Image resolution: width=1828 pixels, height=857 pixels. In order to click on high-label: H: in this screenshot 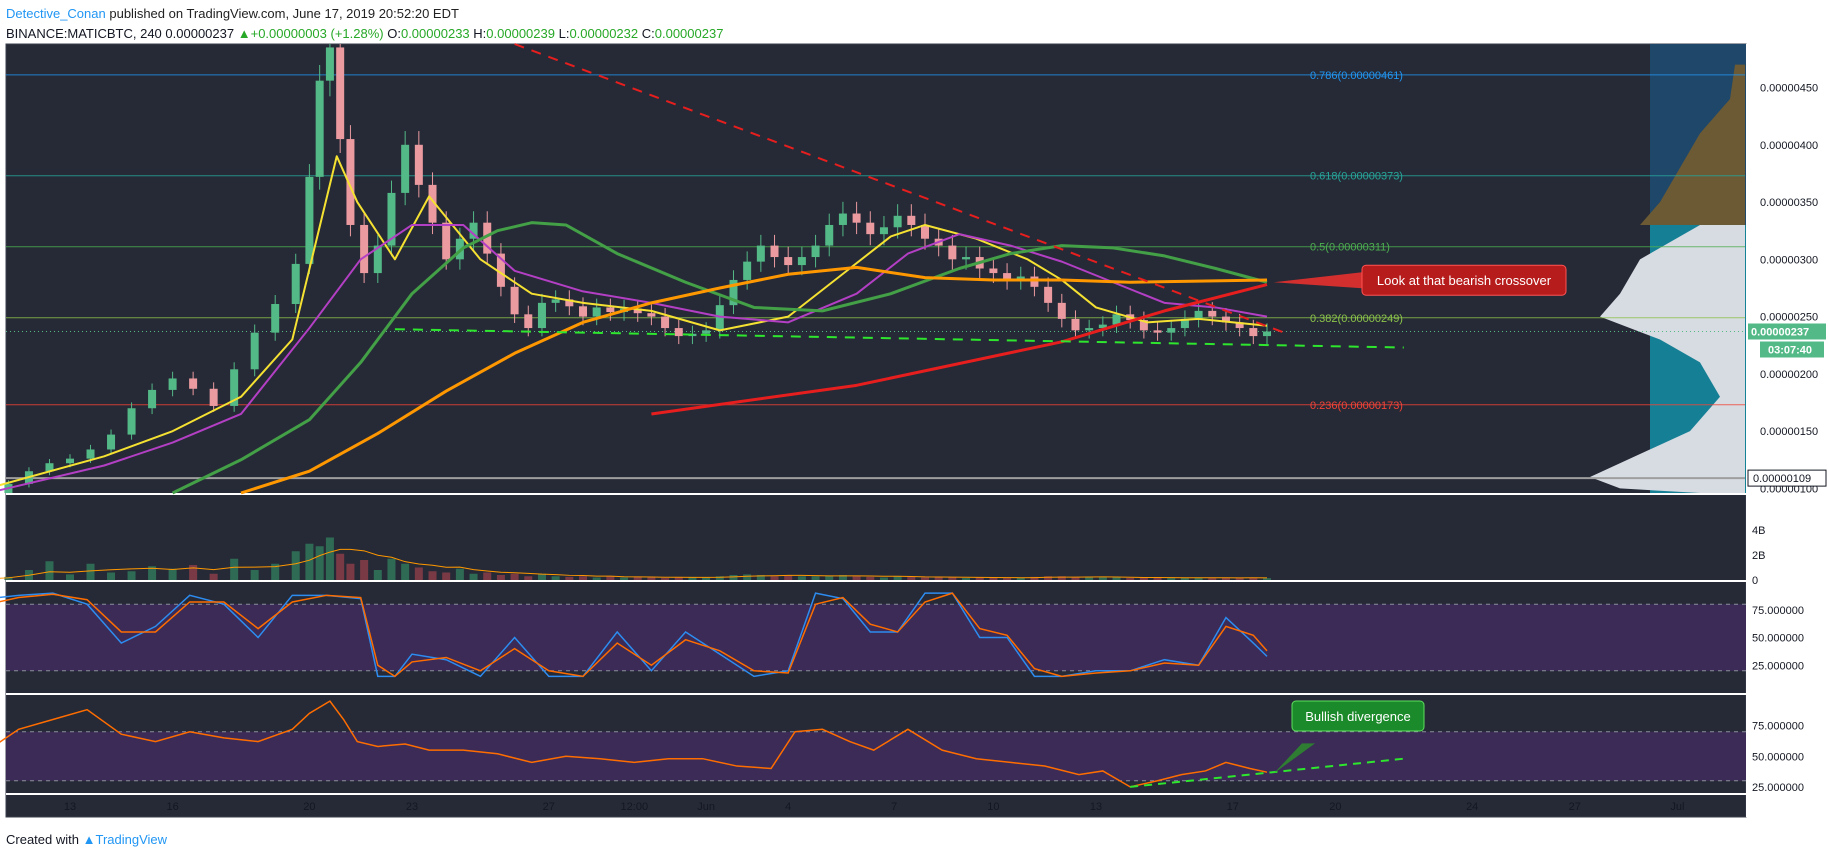, I will do `click(480, 33)`.